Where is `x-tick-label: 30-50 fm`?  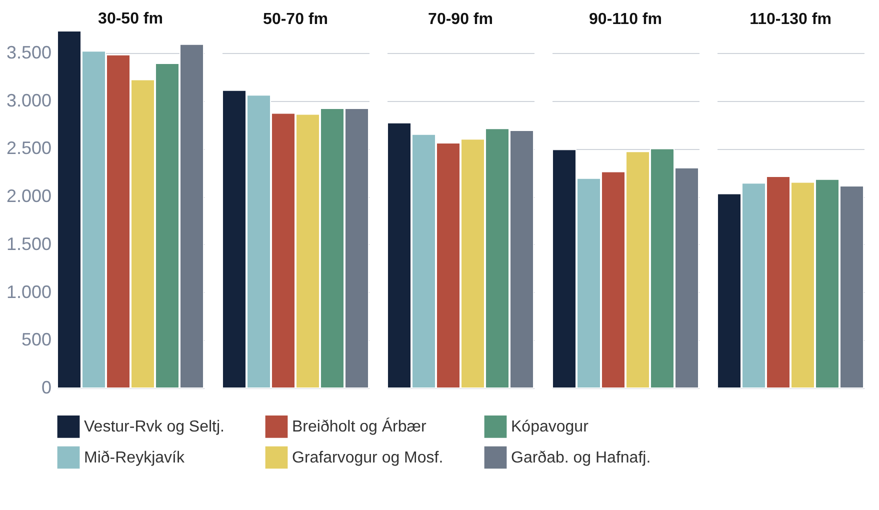 x-tick-label: 30-50 fm is located at coordinates (130, 19).